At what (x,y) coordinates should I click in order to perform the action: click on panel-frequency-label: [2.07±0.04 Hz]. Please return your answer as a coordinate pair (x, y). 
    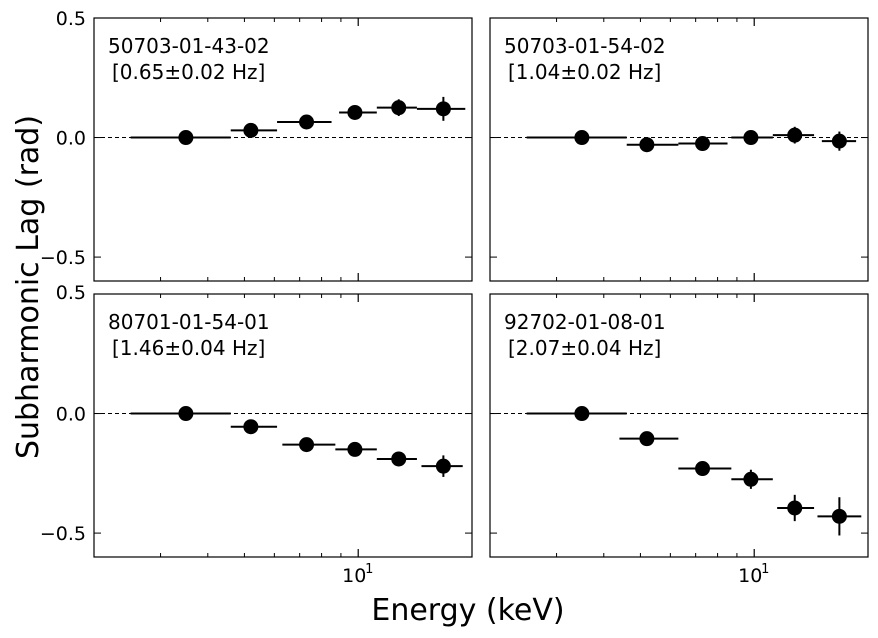
    Looking at the image, I should click on (584, 348).